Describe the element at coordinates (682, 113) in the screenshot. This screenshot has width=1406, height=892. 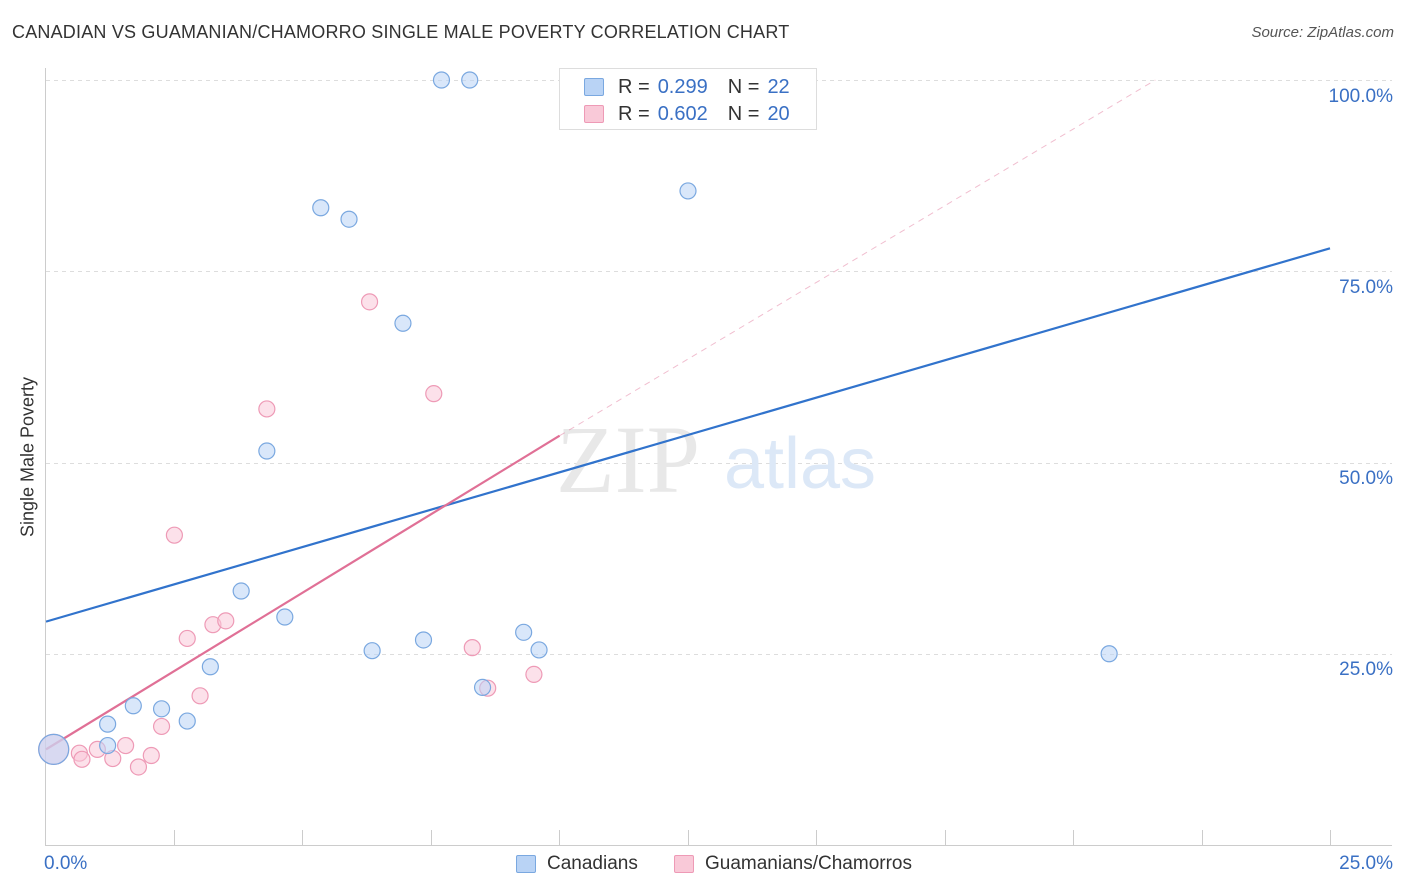
I see `guamanians-r-value: 0.602` at that location.